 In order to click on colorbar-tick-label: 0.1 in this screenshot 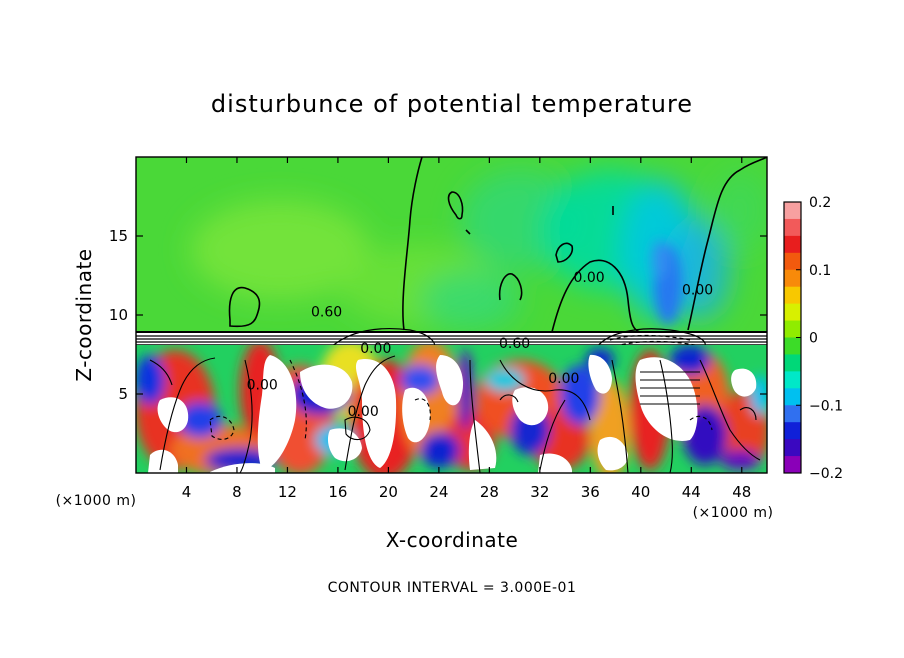, I will do `click(820, 271)`.